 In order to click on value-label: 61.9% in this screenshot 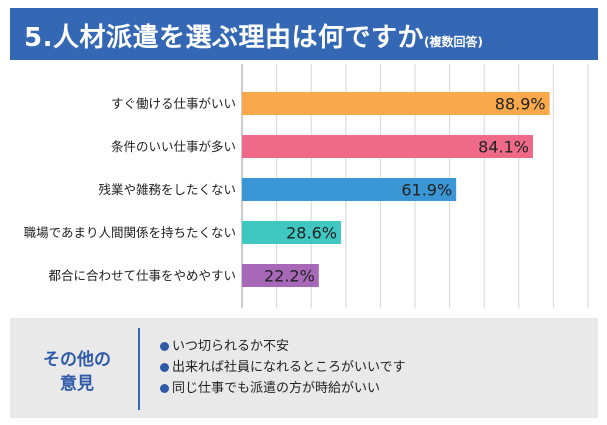, I will do `click(426, 190)`.